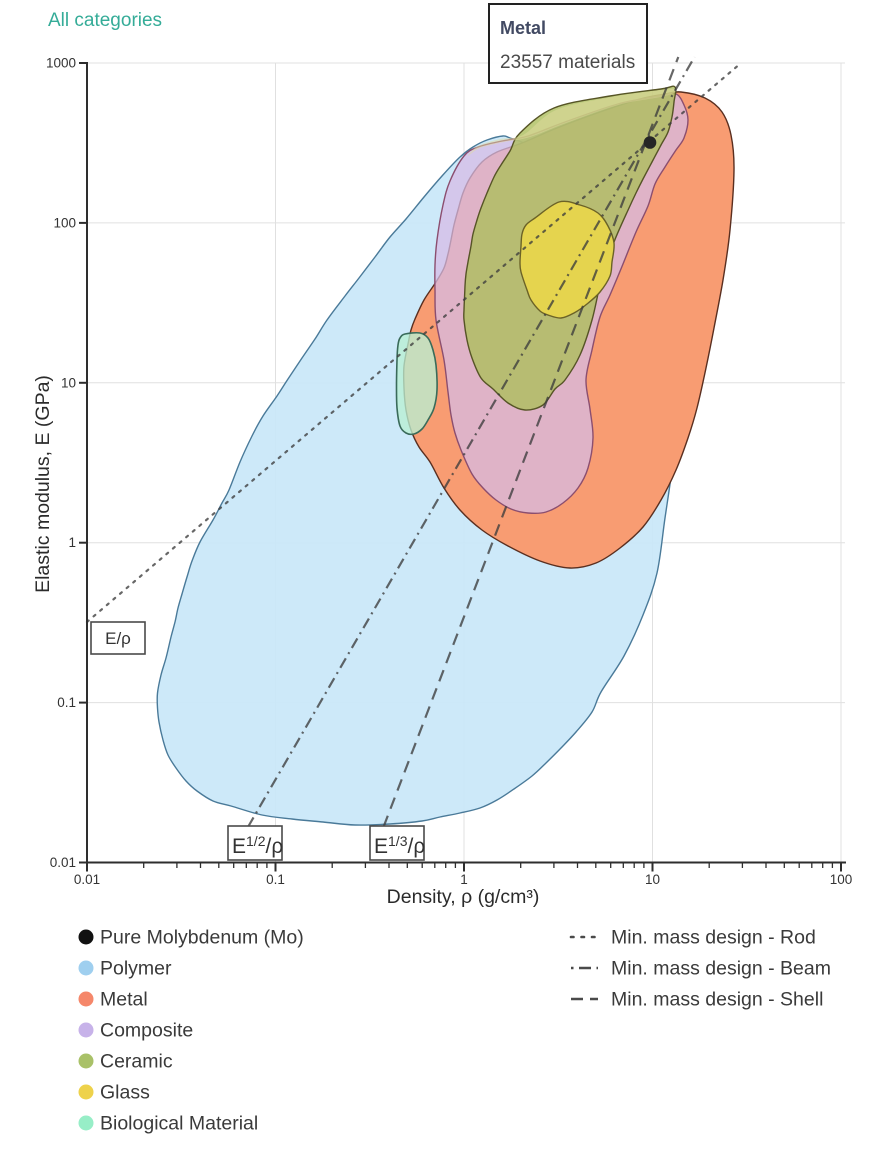 This screenshot has width=888, height=1158. What do you see at coordinates (713, 938) in the screenshot?
I see `svg-text: Min. mass design - Rod` at bounding box center [713, 938].